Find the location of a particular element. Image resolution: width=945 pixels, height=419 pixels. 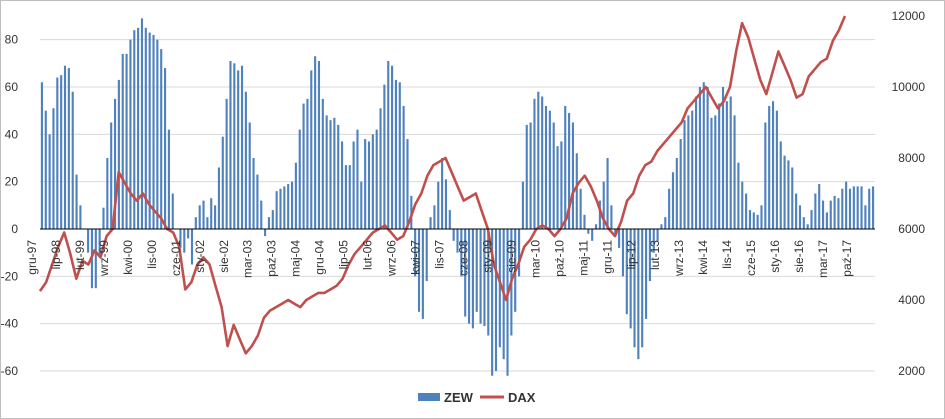

y-right-tick-label: 10000 is located at coordinates (909, 87).